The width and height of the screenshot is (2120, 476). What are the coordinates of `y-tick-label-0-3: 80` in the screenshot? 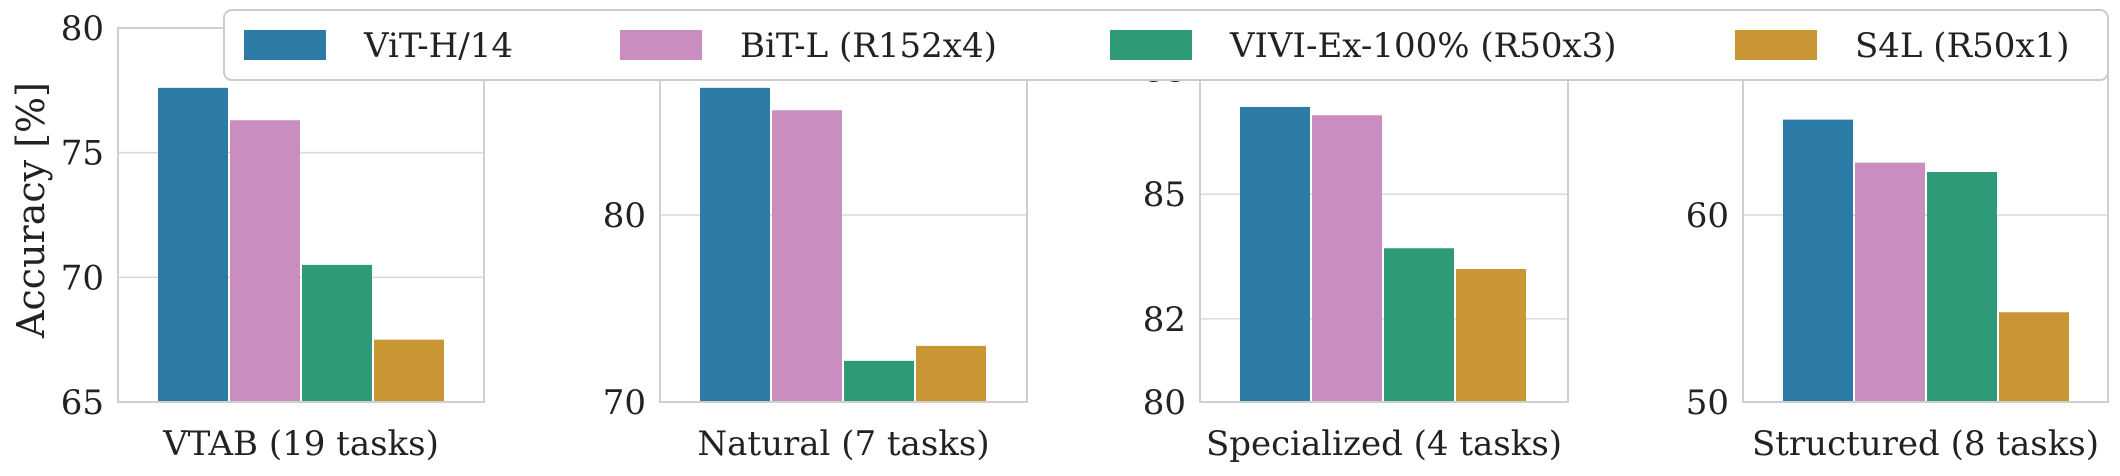 It's located at (82, 29).